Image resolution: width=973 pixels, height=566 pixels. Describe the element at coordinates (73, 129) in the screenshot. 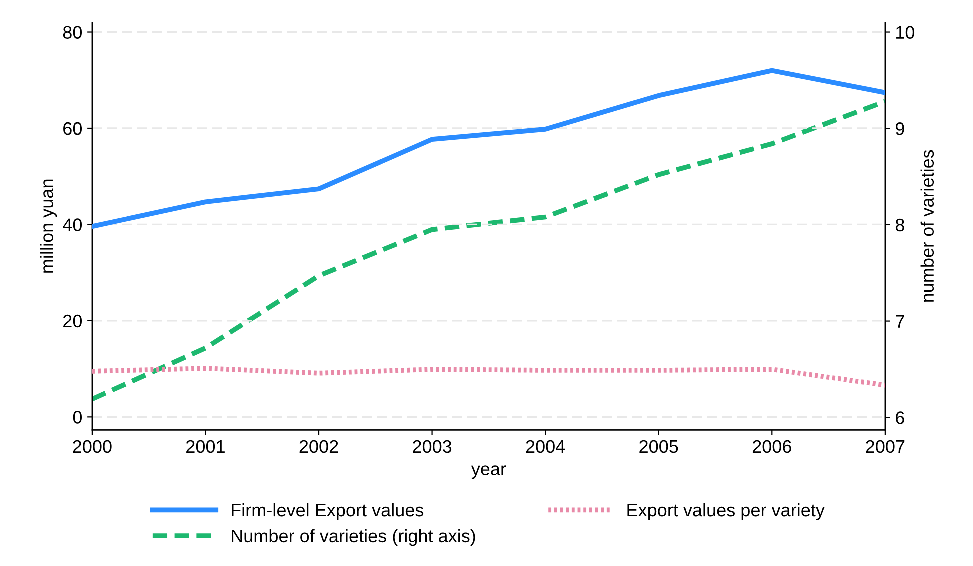

I see `y-tick-label: 60` at that location.